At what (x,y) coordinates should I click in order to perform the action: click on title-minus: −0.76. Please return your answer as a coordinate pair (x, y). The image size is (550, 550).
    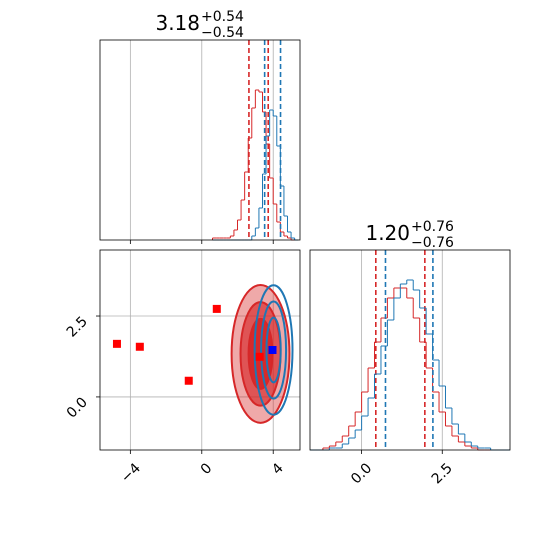
    Looking at the image, I should click on (432, 243).